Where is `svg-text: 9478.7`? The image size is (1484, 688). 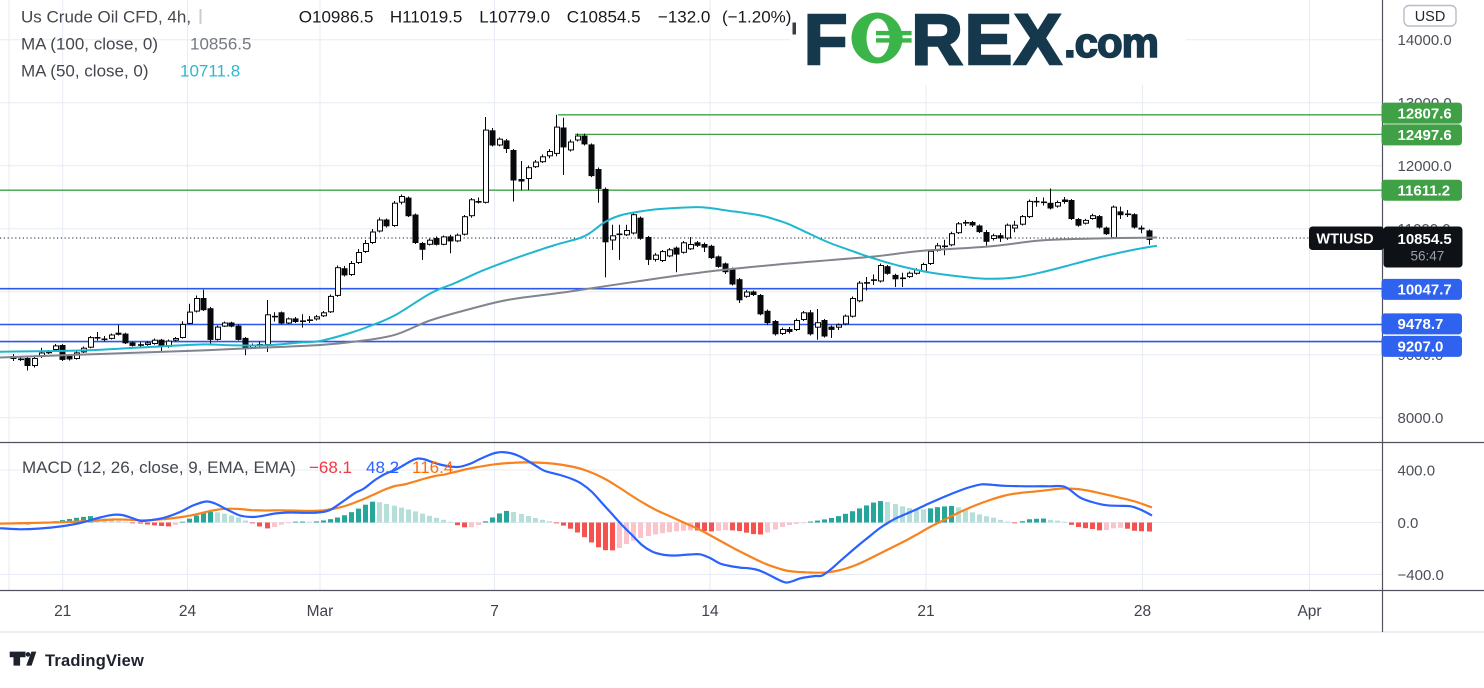 svg-text: 9478.7 is located at coordinates (1421, 324).